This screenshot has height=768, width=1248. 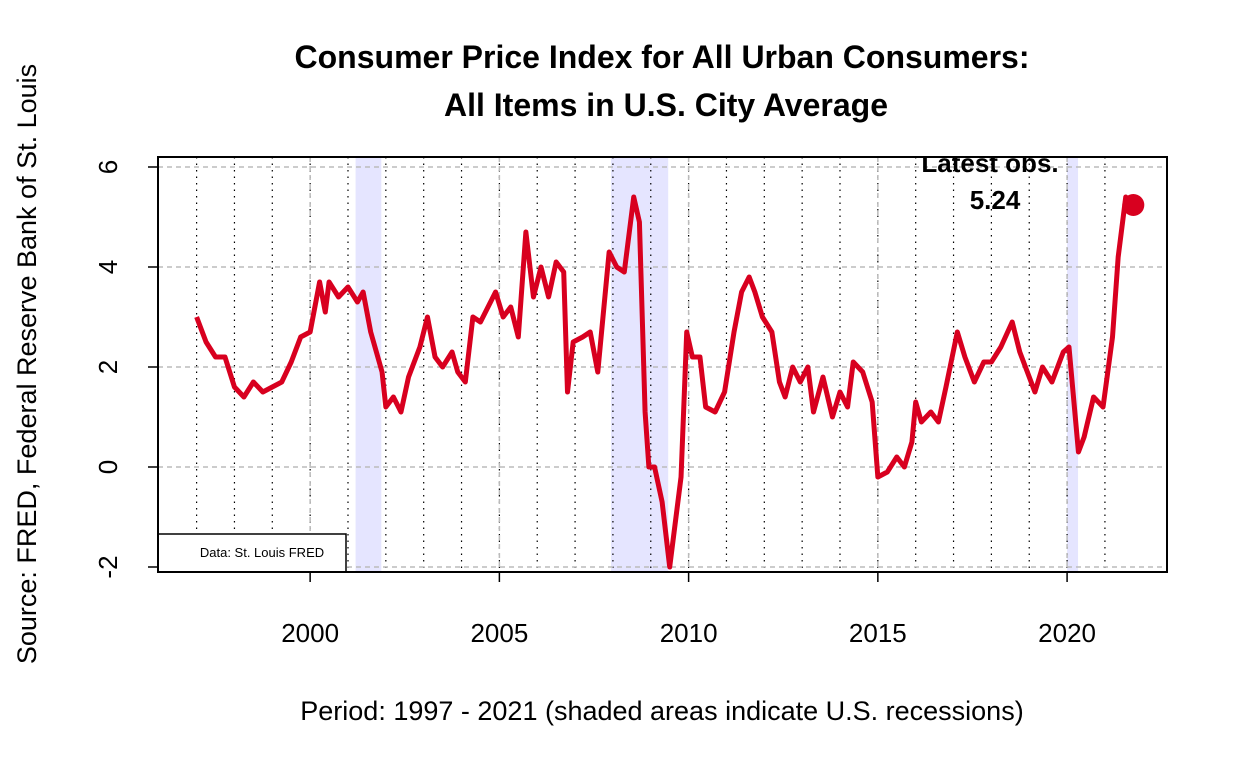 What do you see at coordinates (1067, 633) in the screenshot?
I see `x-tick-label: 2020` at bounding box center [1067, 633].